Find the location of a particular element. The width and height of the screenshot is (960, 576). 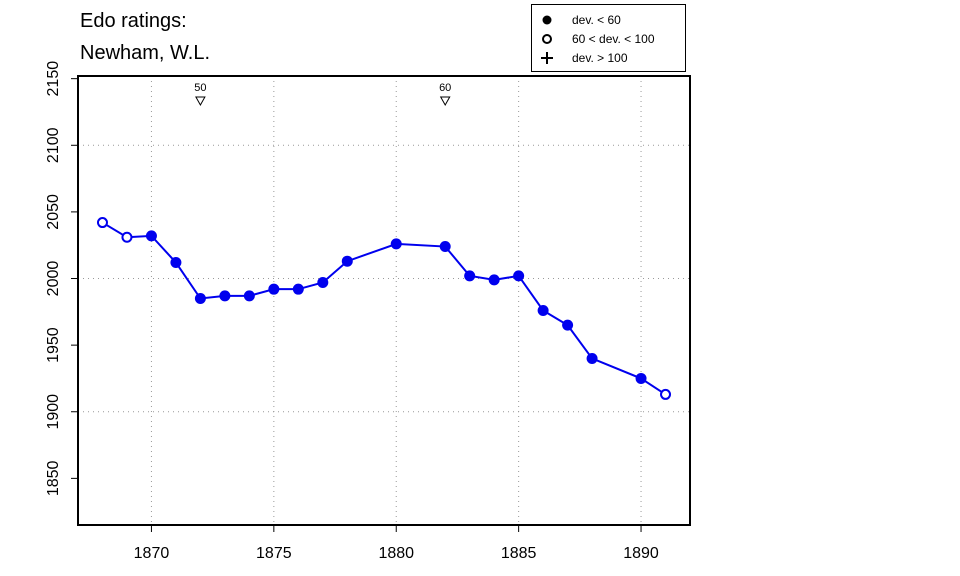

y-tick-label: 1850 is located at coordinates (53, 478).